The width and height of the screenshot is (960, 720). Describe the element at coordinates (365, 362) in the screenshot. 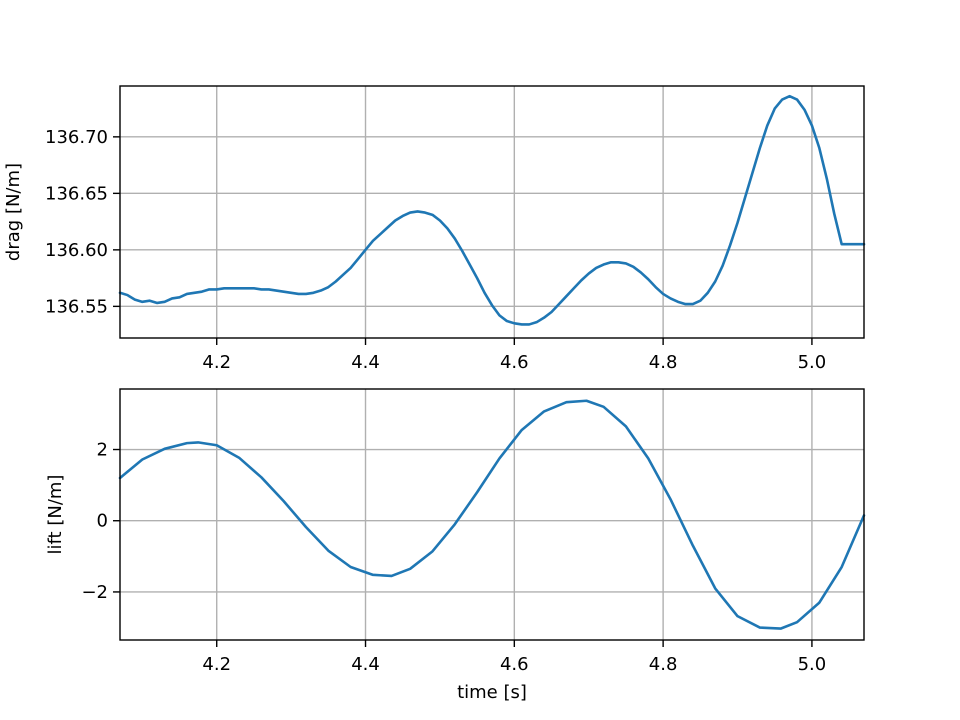

I see `drag-xtick-label: 4.4` at that location.